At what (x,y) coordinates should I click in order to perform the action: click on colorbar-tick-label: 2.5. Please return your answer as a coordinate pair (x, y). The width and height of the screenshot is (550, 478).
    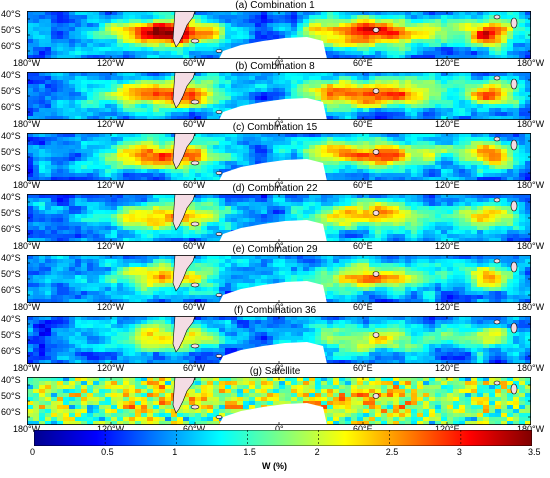
    Looking at the image, I should click on (392, 452).